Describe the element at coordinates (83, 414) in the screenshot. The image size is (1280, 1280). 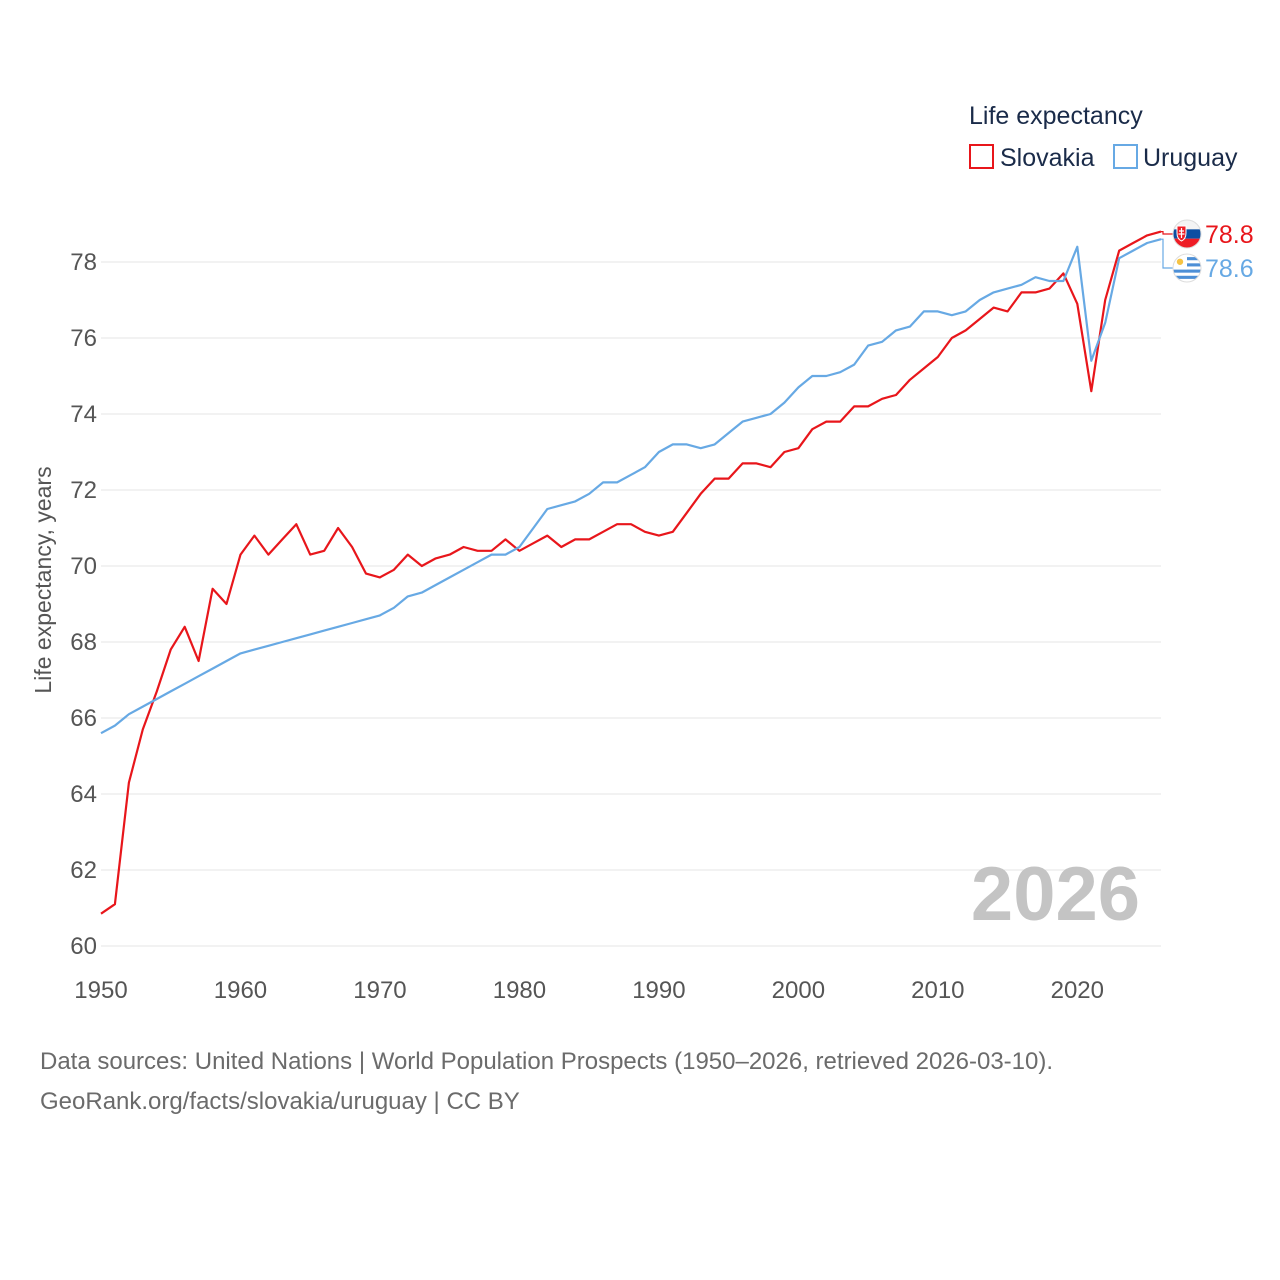
I see `y-tick-label: 74` at that location.